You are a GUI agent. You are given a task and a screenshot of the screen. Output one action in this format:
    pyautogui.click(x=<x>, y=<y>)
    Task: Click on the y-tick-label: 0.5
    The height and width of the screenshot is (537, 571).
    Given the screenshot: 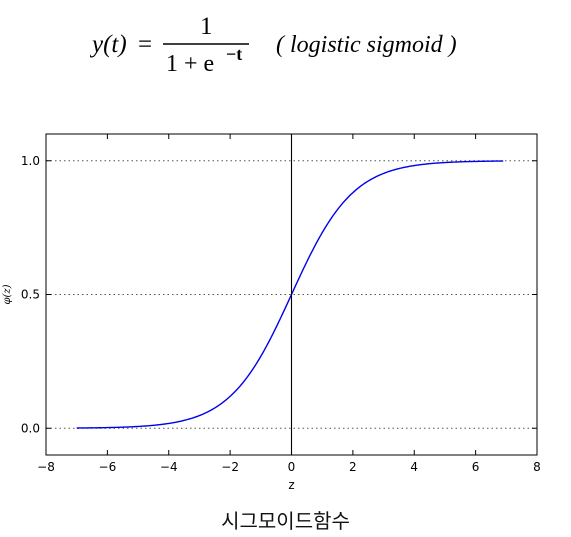 What is the action you would take?
    pyautogui.click(x=30, y=295)
    